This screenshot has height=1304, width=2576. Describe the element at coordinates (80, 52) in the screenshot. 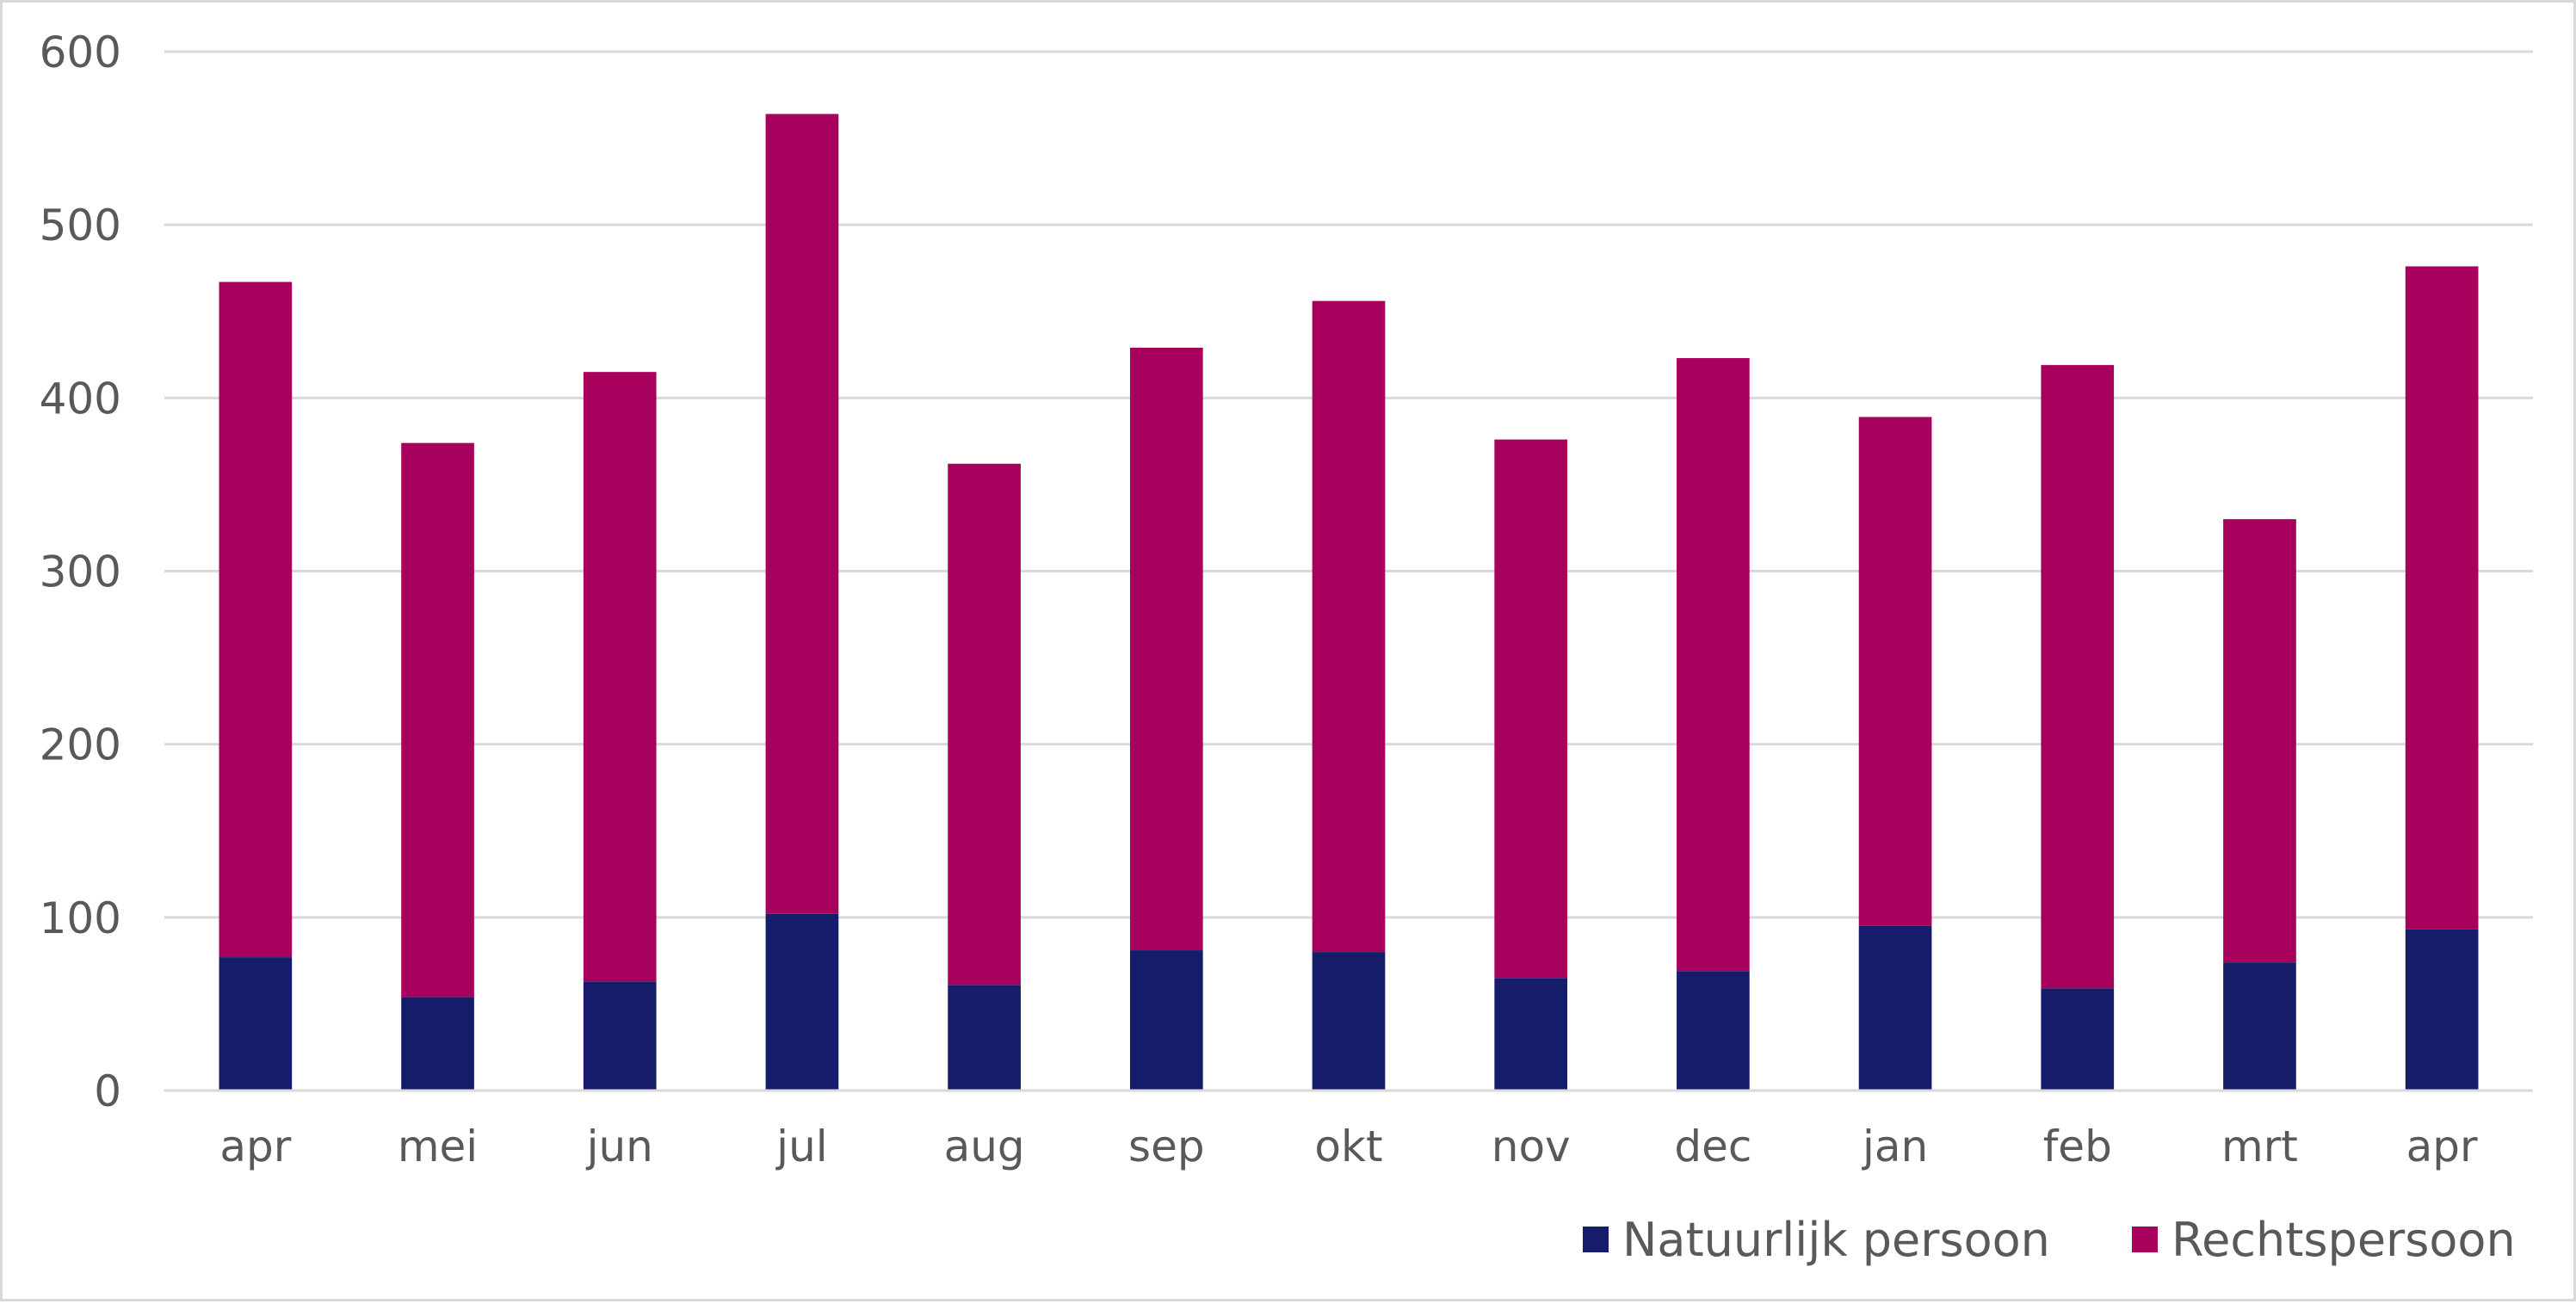

I see `y-tick-label: 600` at that location.